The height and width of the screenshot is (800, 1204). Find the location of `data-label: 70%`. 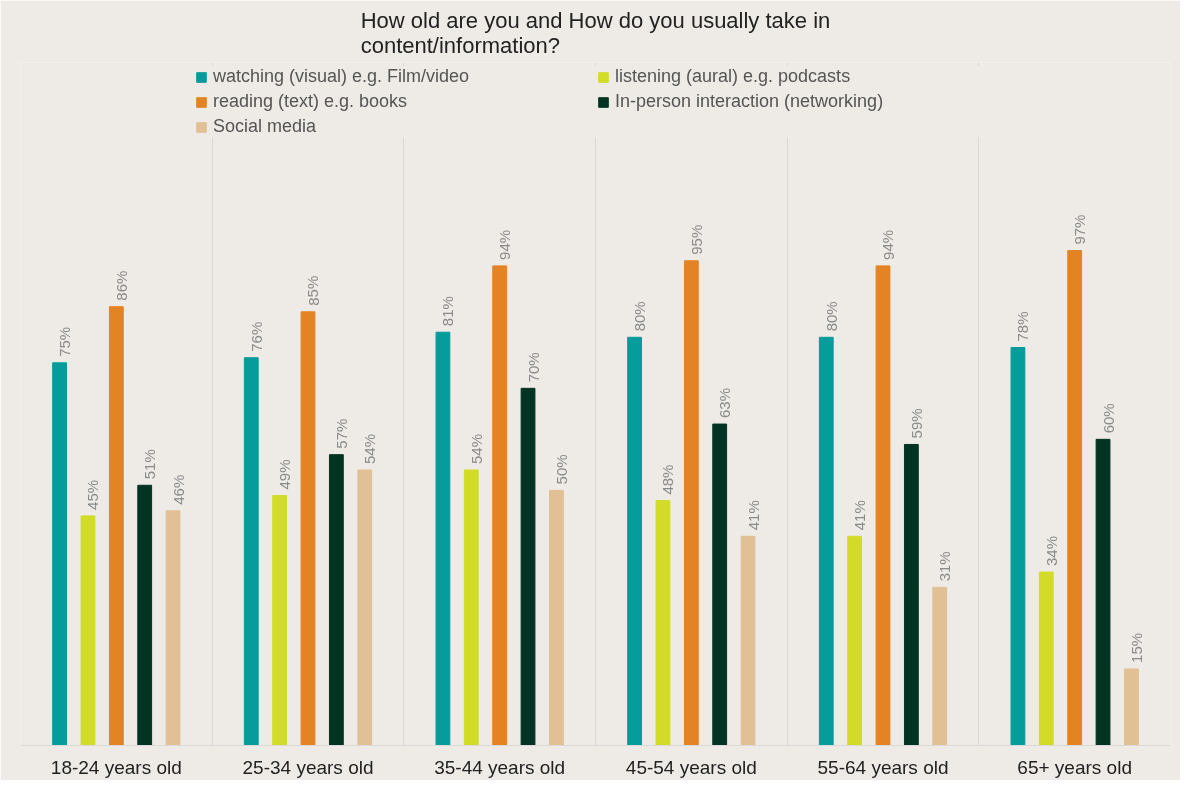

data-label: 70% is located at coordinates (533, 367).